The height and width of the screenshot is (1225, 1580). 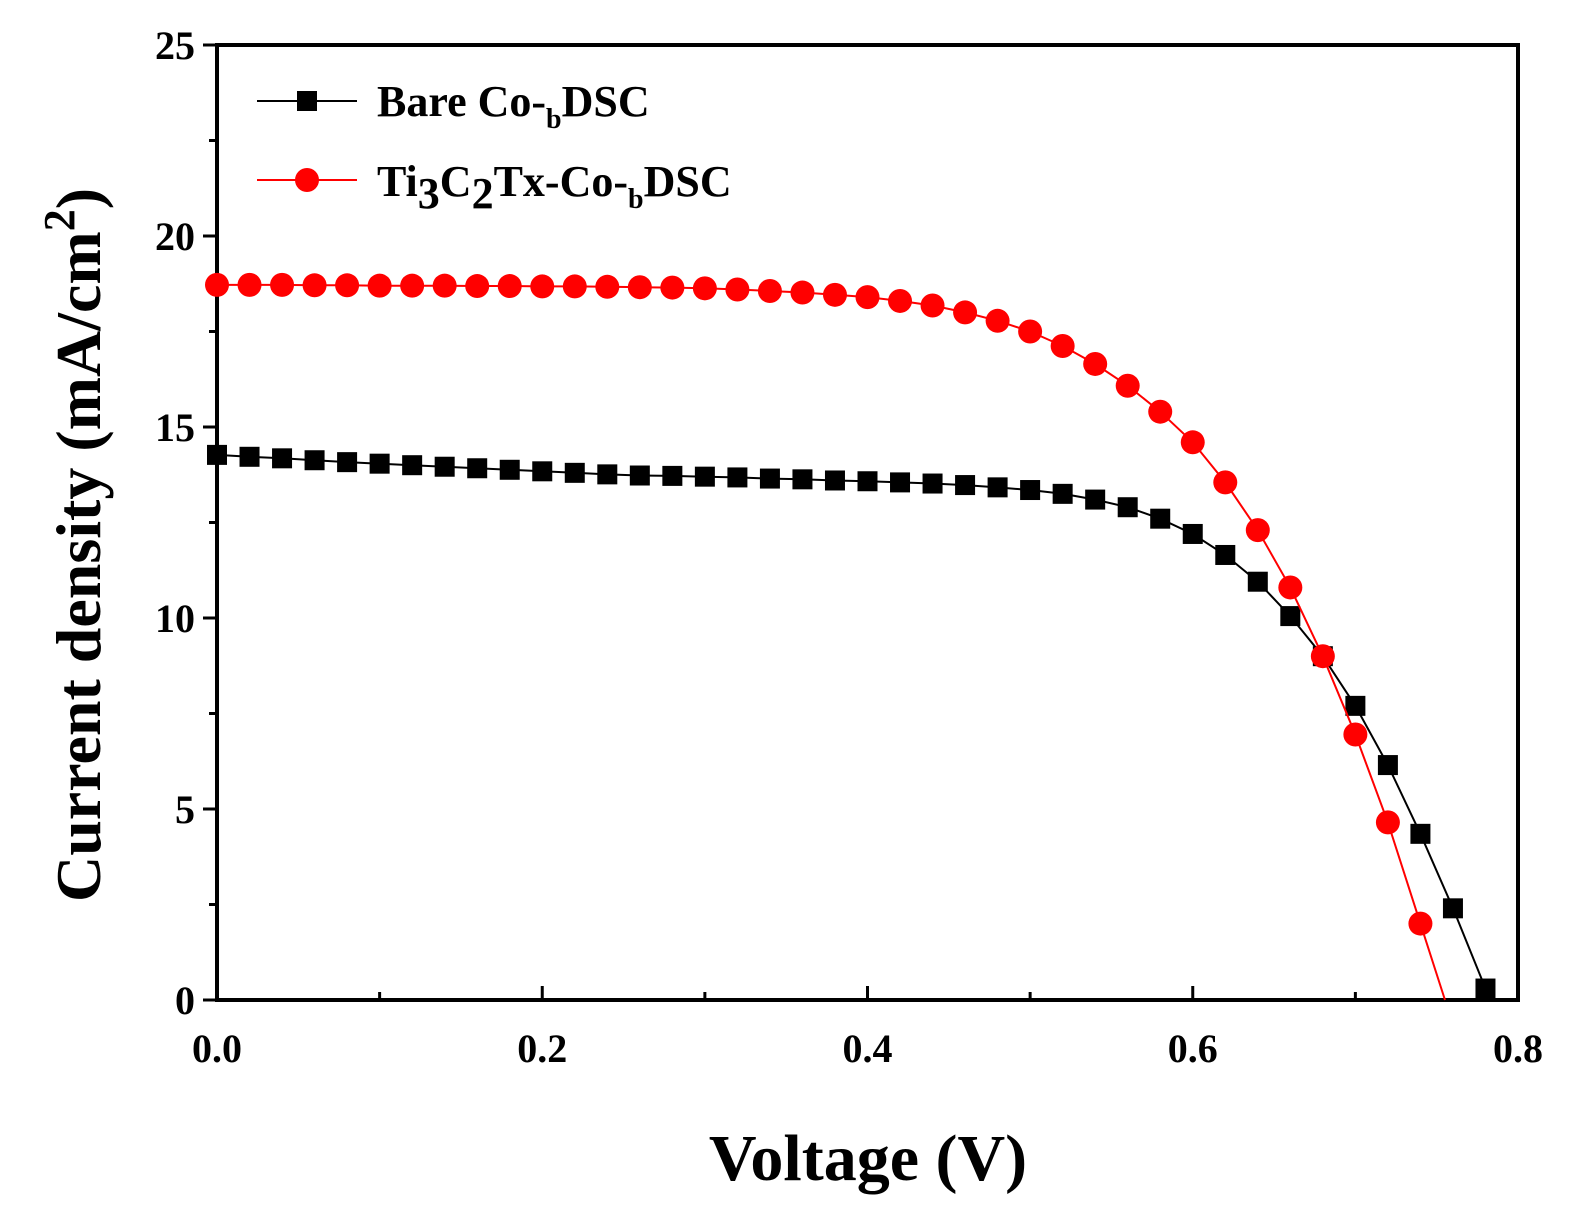 I want to click on y-axis-title-main: Current density (mA/cm, so click(x=78, y=566).